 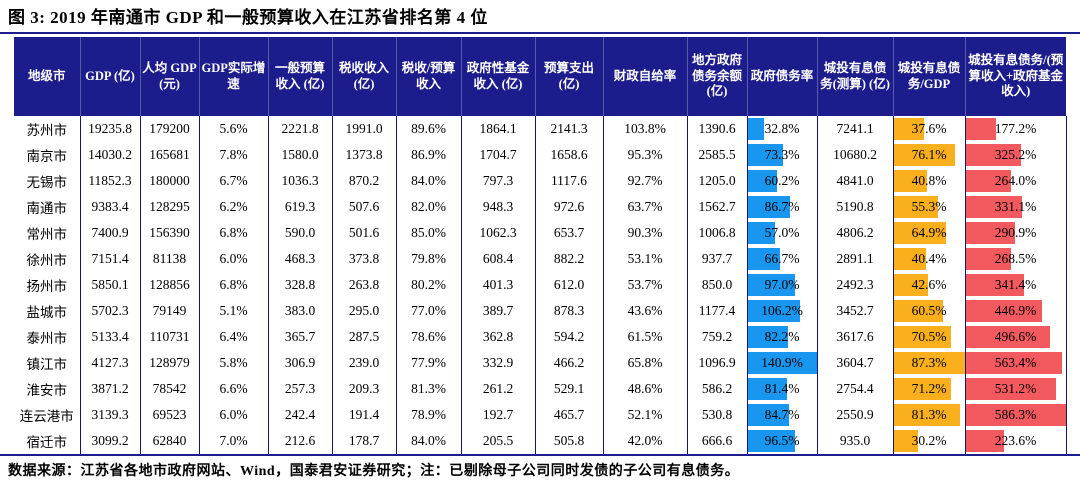 I want to click on cell: 180000, so click(x=170, y=181).